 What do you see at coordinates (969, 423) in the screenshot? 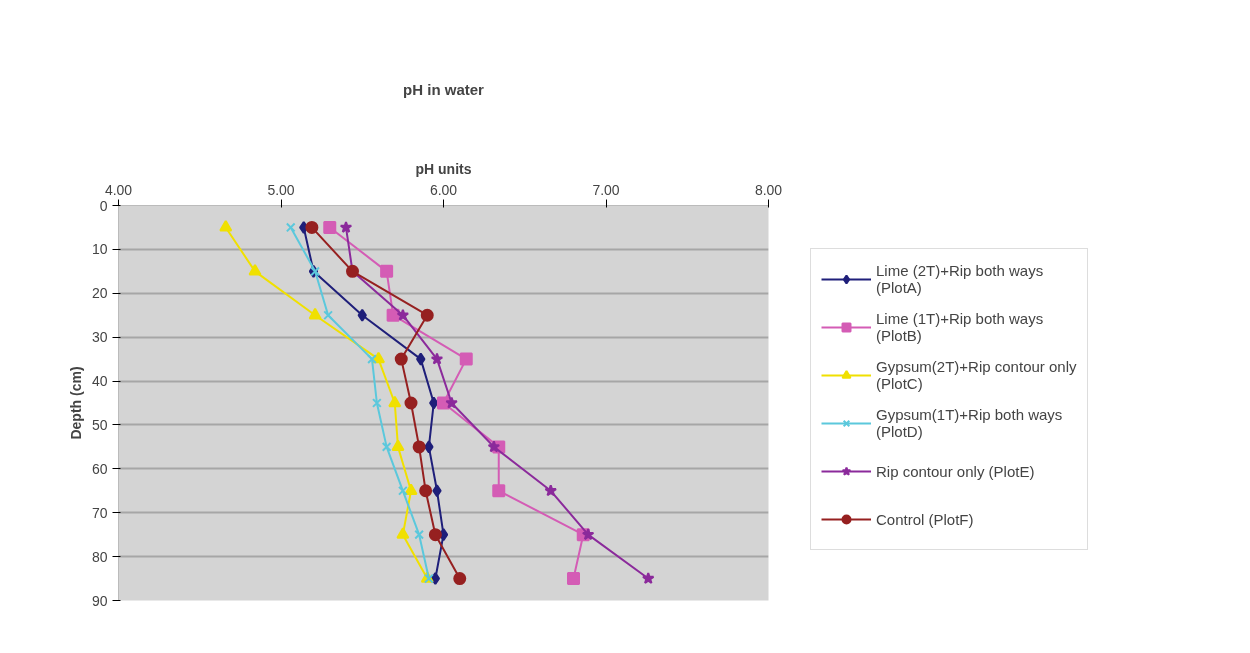
I see `legend-label: Gypsum(1T)+Rip both ways (PlotD)` at bounding box center [969, 423].